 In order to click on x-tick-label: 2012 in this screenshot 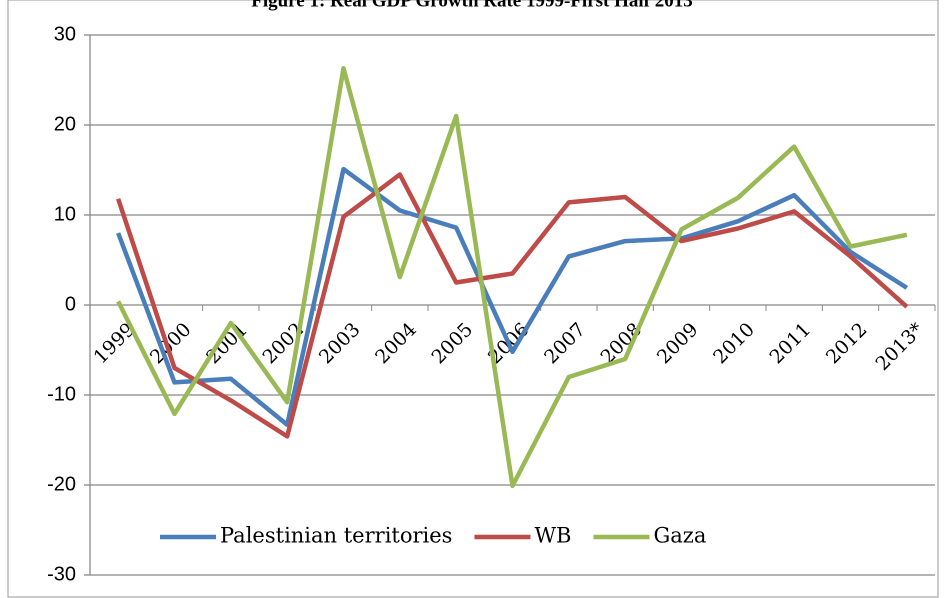, I will do `click(847, 344)`.